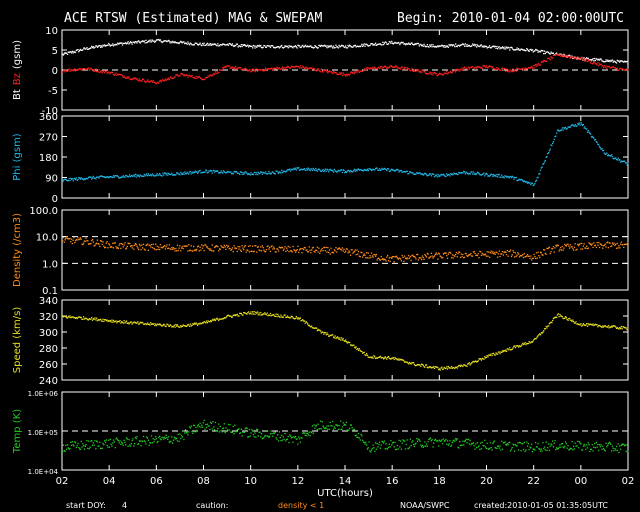 The image size is (640, 512). What do you see at coordinates (345, 341) in the screenshot?
I see `series-speed` at bounding box center [345, 341].